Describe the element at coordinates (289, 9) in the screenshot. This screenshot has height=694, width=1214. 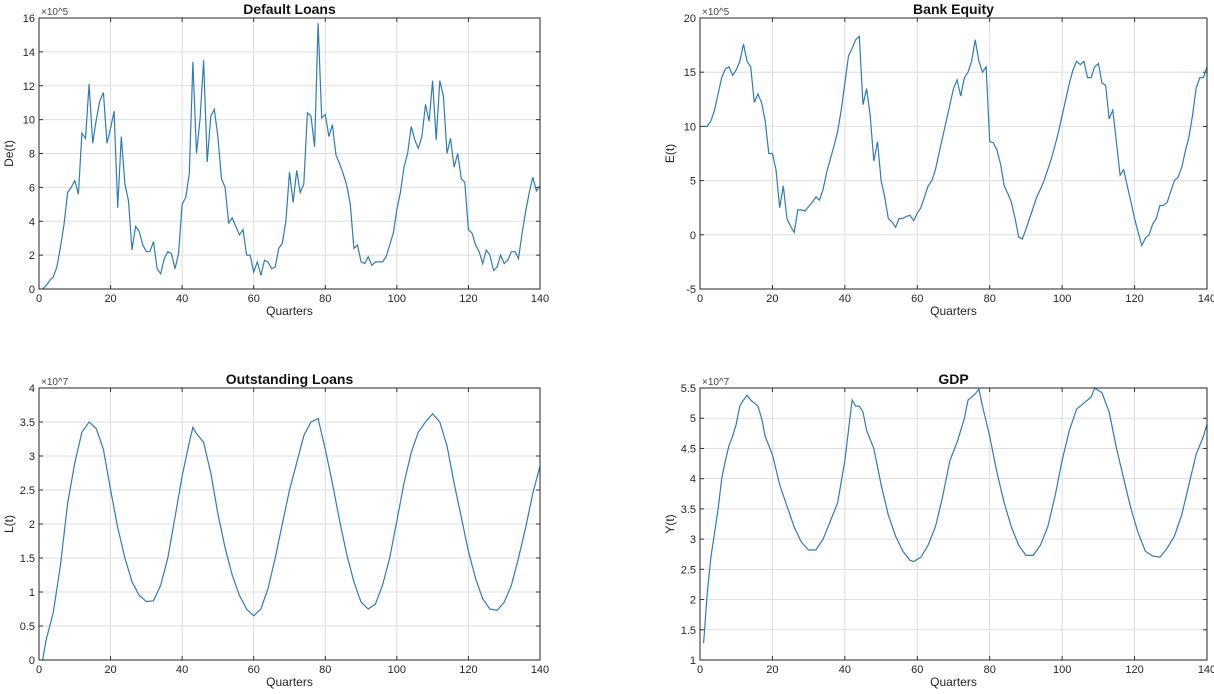
I see `chart-title: Default Loans` at that location.